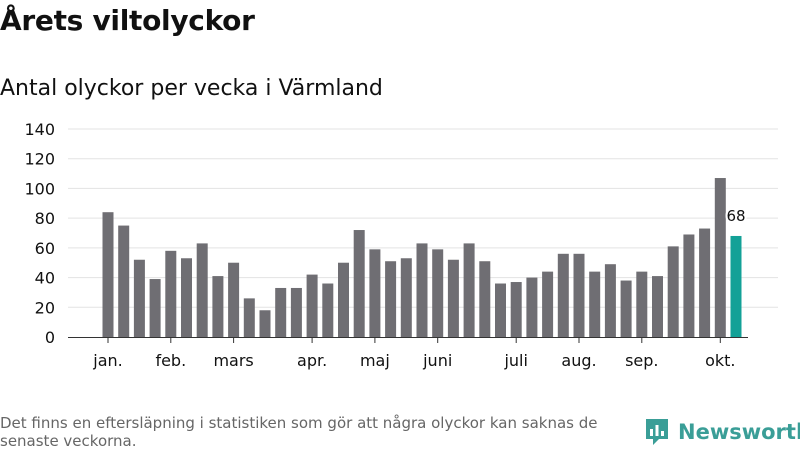 The height and width of the screenshot is (450, 800). Describe the element at coordinates (233, 360) in the screenshot. I see `x-tick-label-mars: mars` at that location.